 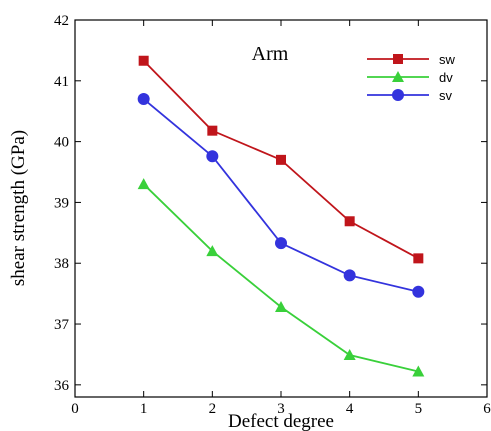 I want to click on y-tick-label: 40, so click(x=61, y=143).